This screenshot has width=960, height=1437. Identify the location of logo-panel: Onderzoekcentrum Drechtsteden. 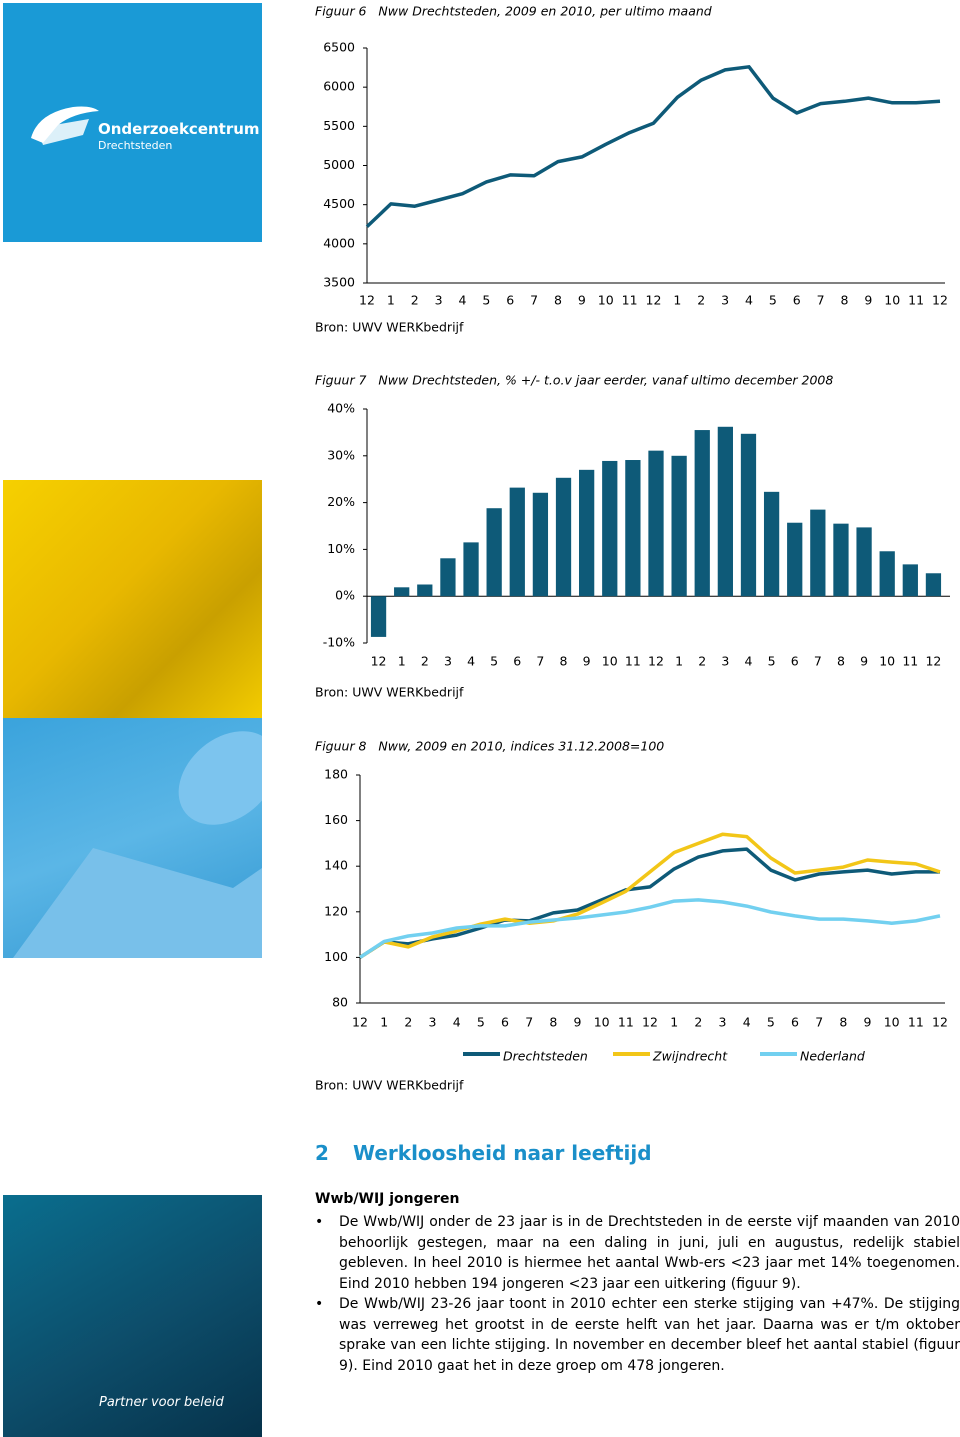
(132, 122).